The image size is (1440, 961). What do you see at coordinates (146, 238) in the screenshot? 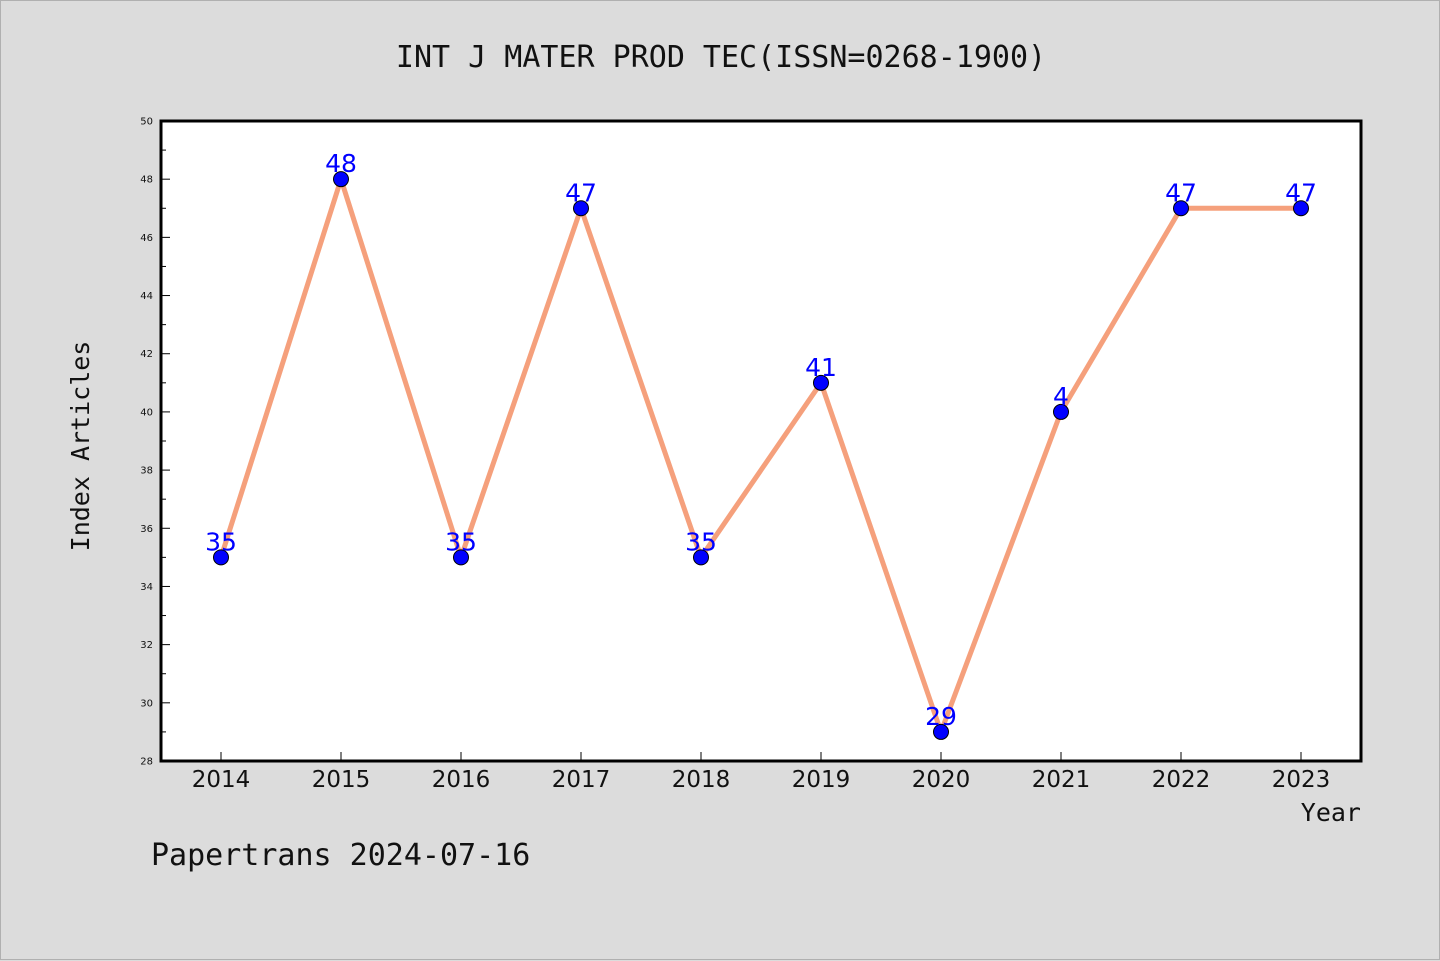
I see `y-tick-label: 46` at bounding box center [146, 238].